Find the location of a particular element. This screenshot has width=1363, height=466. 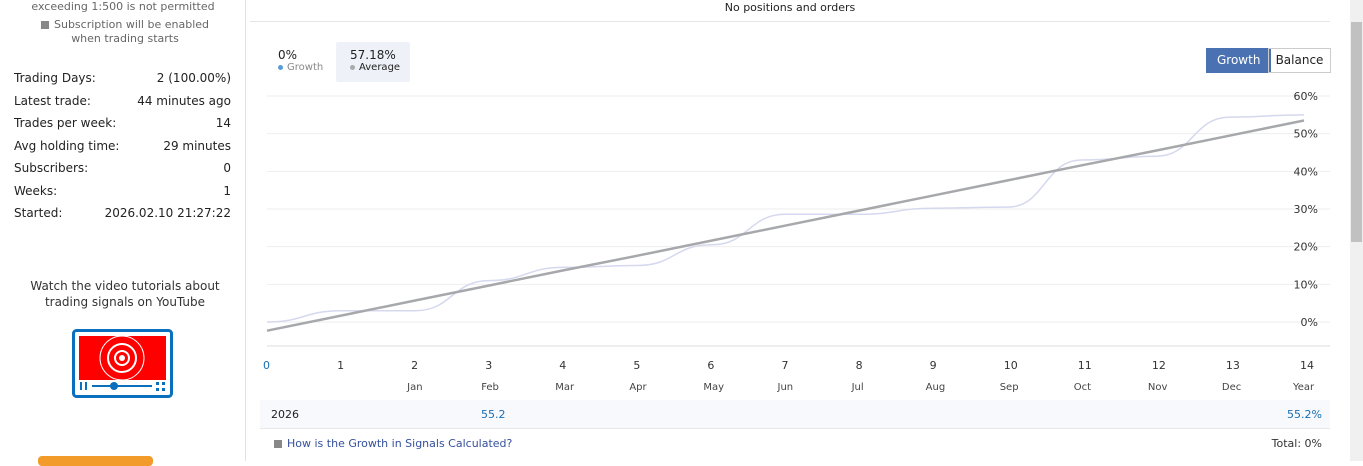

warning-icon is located at coordinates (44, 25).